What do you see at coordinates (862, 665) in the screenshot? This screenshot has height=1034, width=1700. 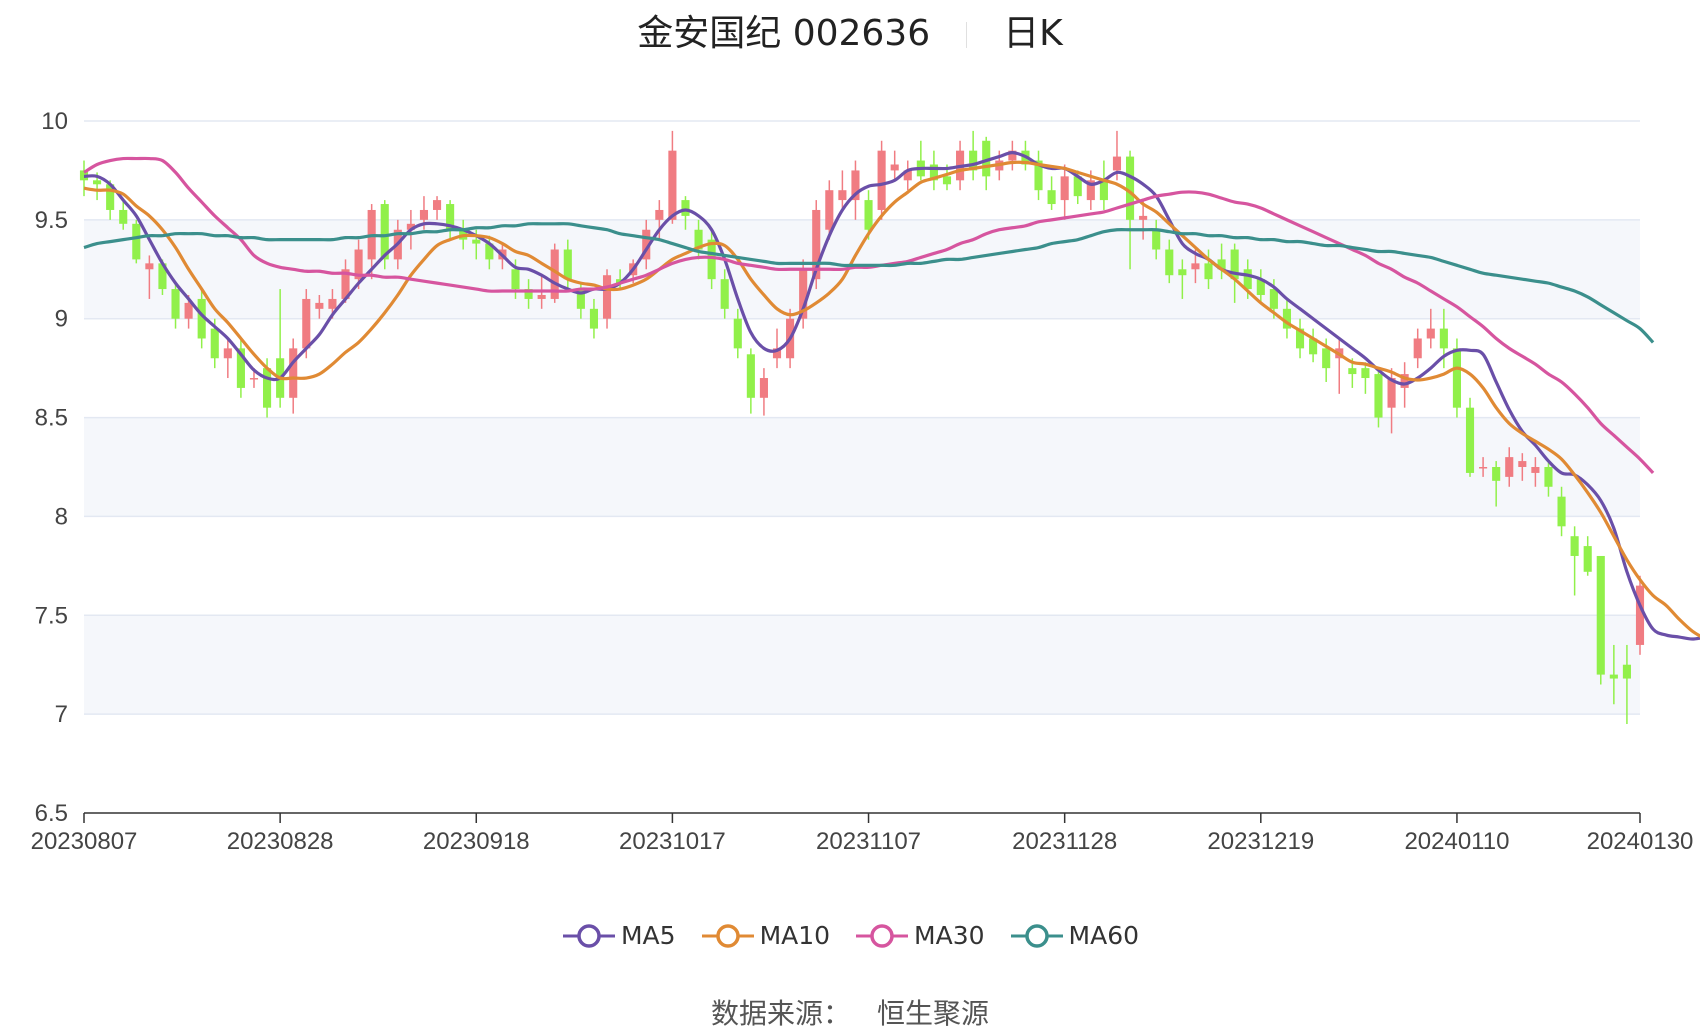 I see `background-band` at bounding box center [862, 665].